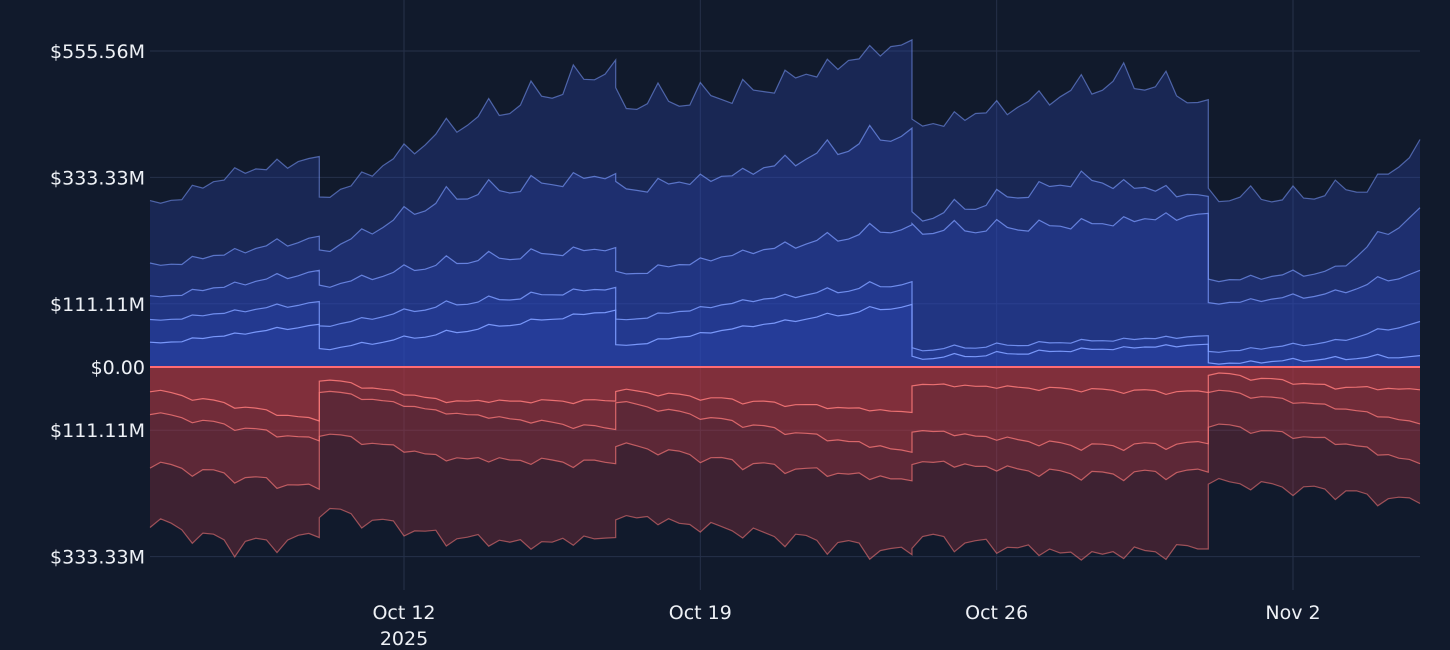 The image size is (1450, 650). What do you see at coordinates (996, 613) in the screenshot?
I see `x-tick-label: Oct 26` at bounding box center [996, 613].